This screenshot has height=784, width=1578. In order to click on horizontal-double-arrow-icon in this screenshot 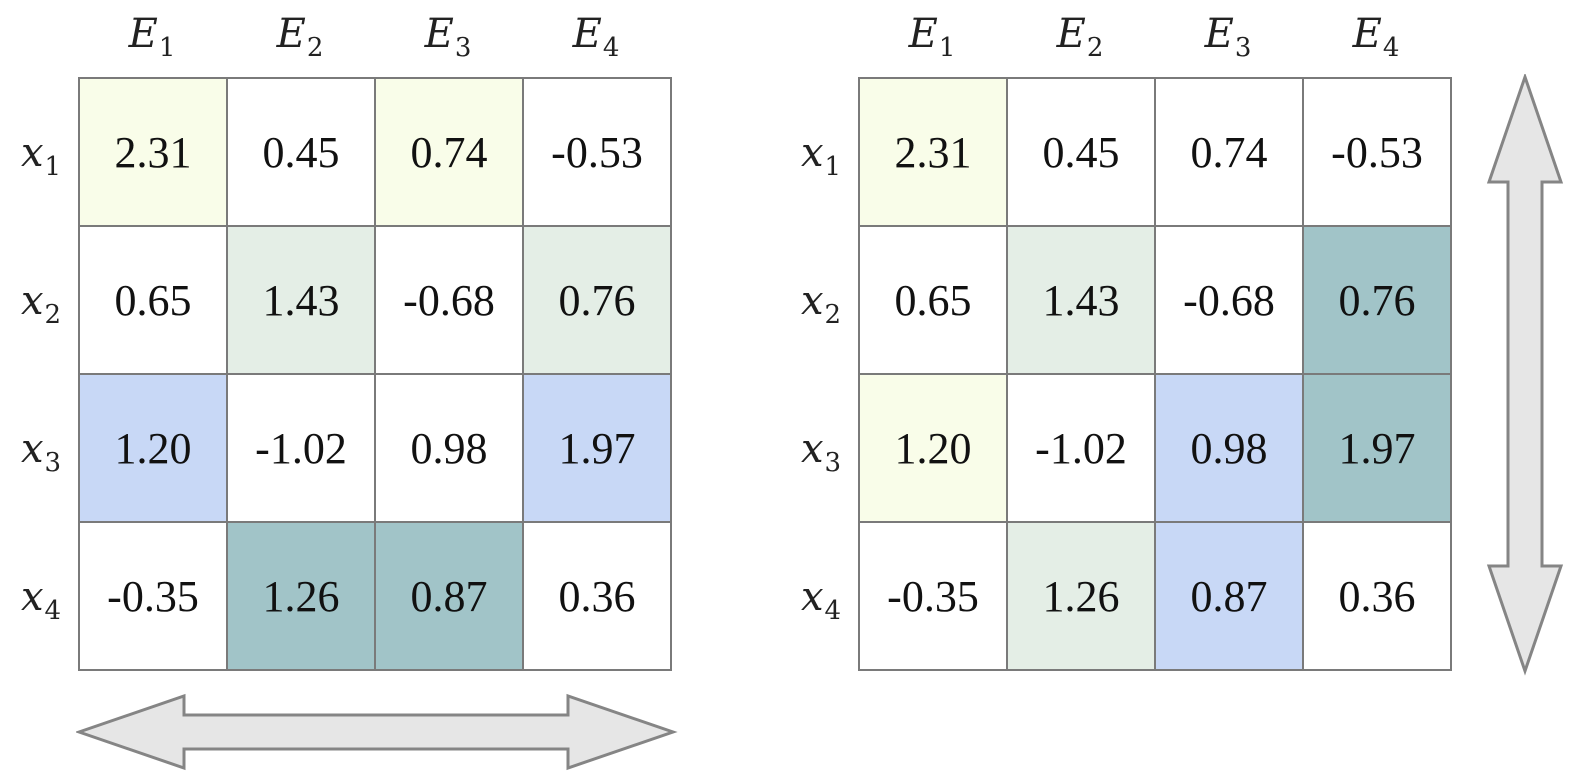, I will do `click(377, 732)`.